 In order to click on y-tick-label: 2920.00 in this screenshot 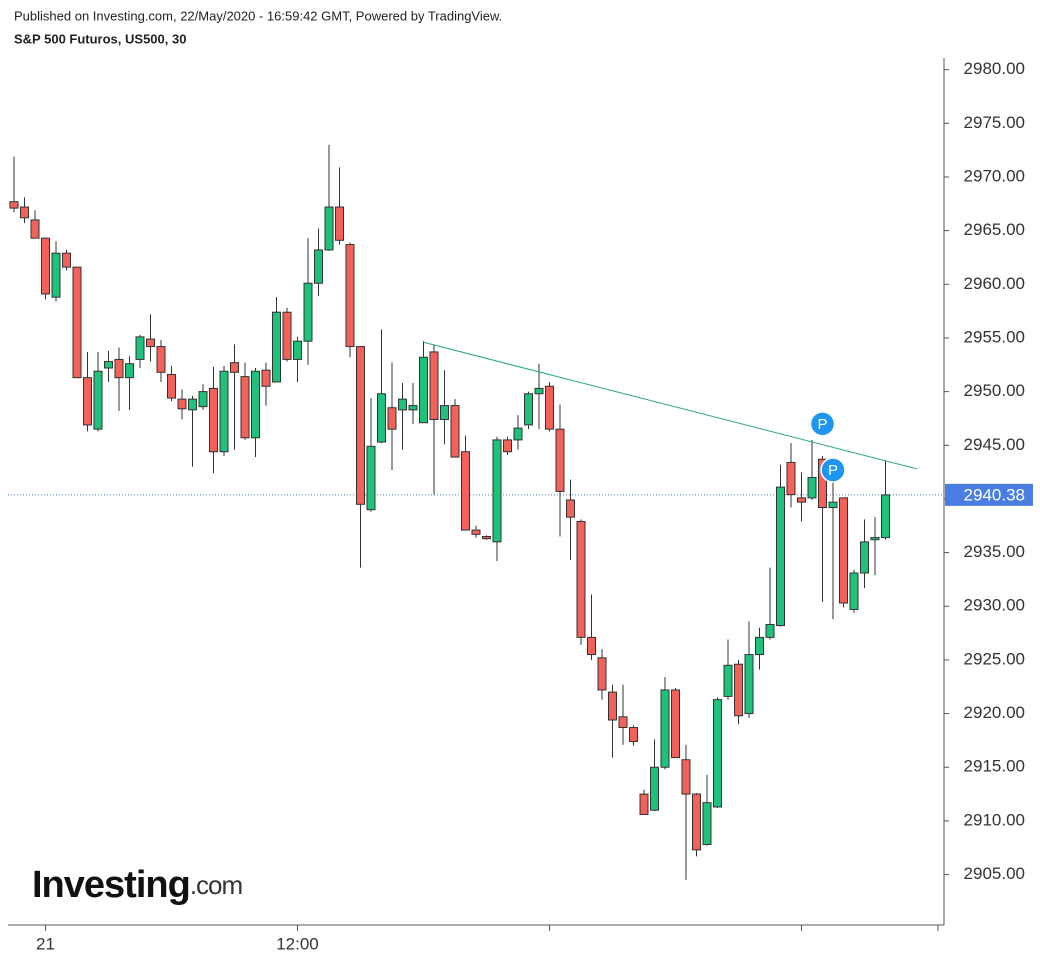, I will do `click(994, 712)`.